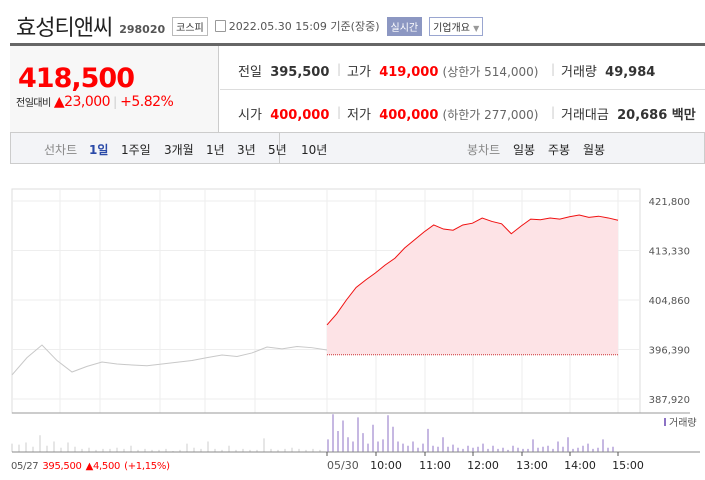 This screenshot has height=480, width=705. Describe the element at coordinates (404, 26) in the screenshot. I see `realtime-button: 실시간` at that location.